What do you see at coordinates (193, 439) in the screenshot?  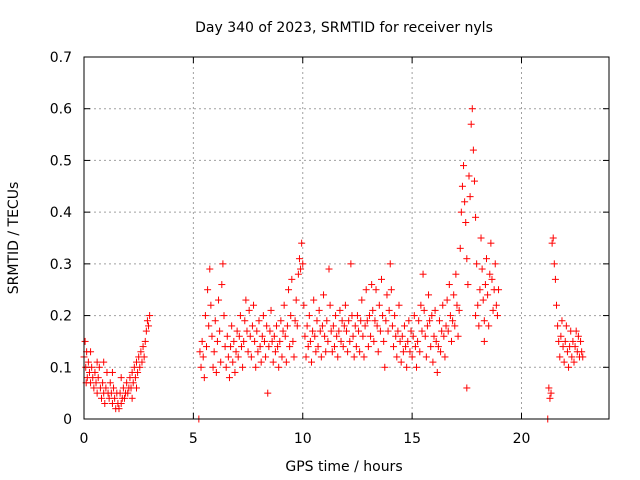 I see `x-tick-label: 5` at bounding box center [193, 439].